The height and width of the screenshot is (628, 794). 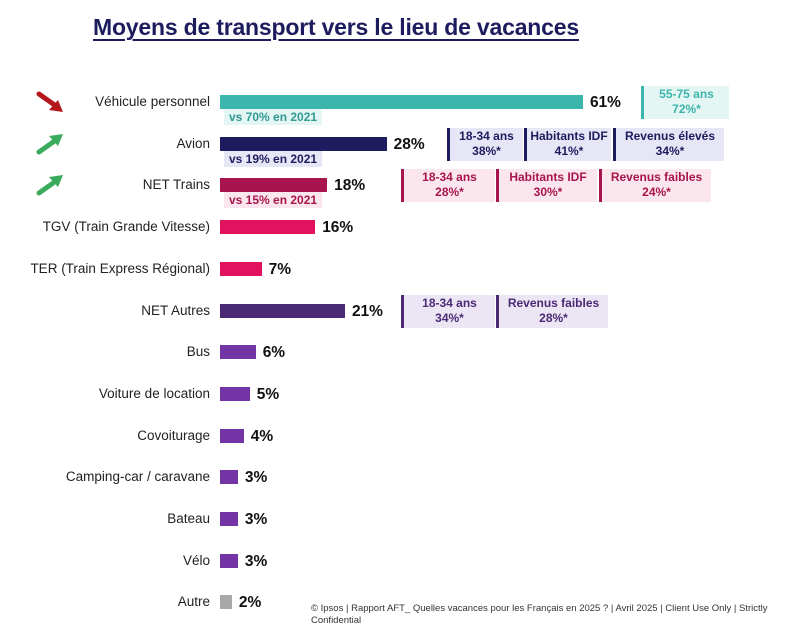 What do you see at coordinates (176, 185) in the screenshot?
I see `category-label: NET Trains` at bounding box center [176, 185].